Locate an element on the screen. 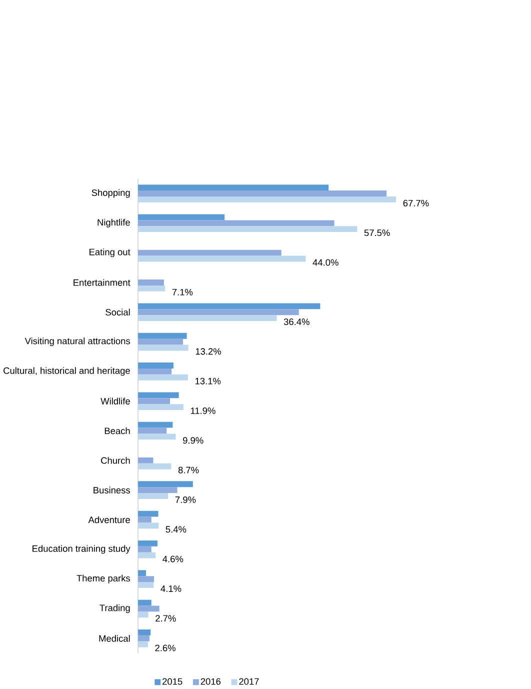 The height and width of the screenshot is (689, 531). data-label: 13.2% is located at coordinates (208, 351).